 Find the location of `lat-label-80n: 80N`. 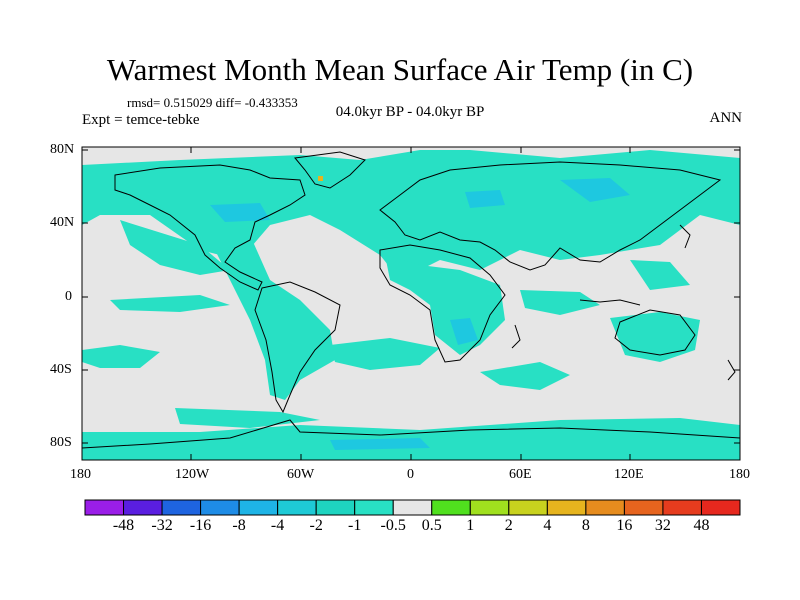

lat-label-80n: 80N is located at coordinates (62, 149).